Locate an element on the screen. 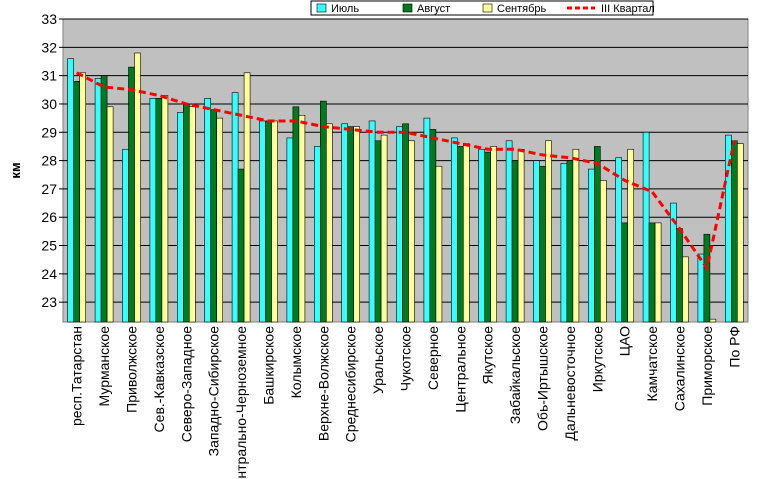  y-tick-label: 25 is located at coordinates (49, 246).